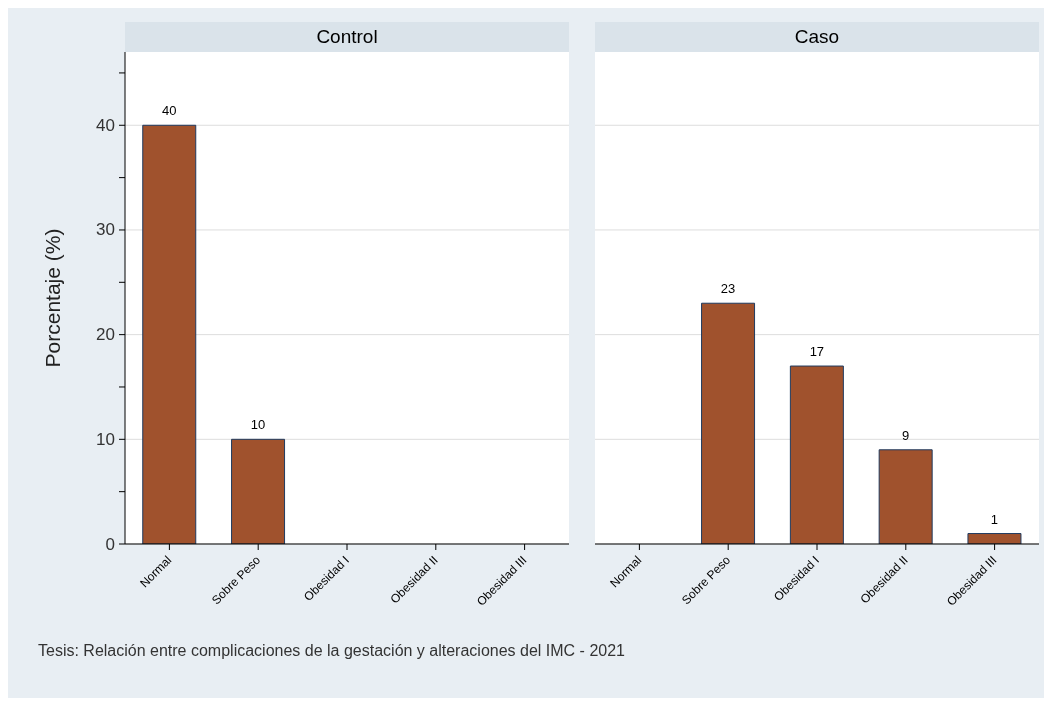 This screenshot has width=1052, height=702. Describe the element at coordinates (906, 435) in the screenshot. I see `data-label: 9` at that location.